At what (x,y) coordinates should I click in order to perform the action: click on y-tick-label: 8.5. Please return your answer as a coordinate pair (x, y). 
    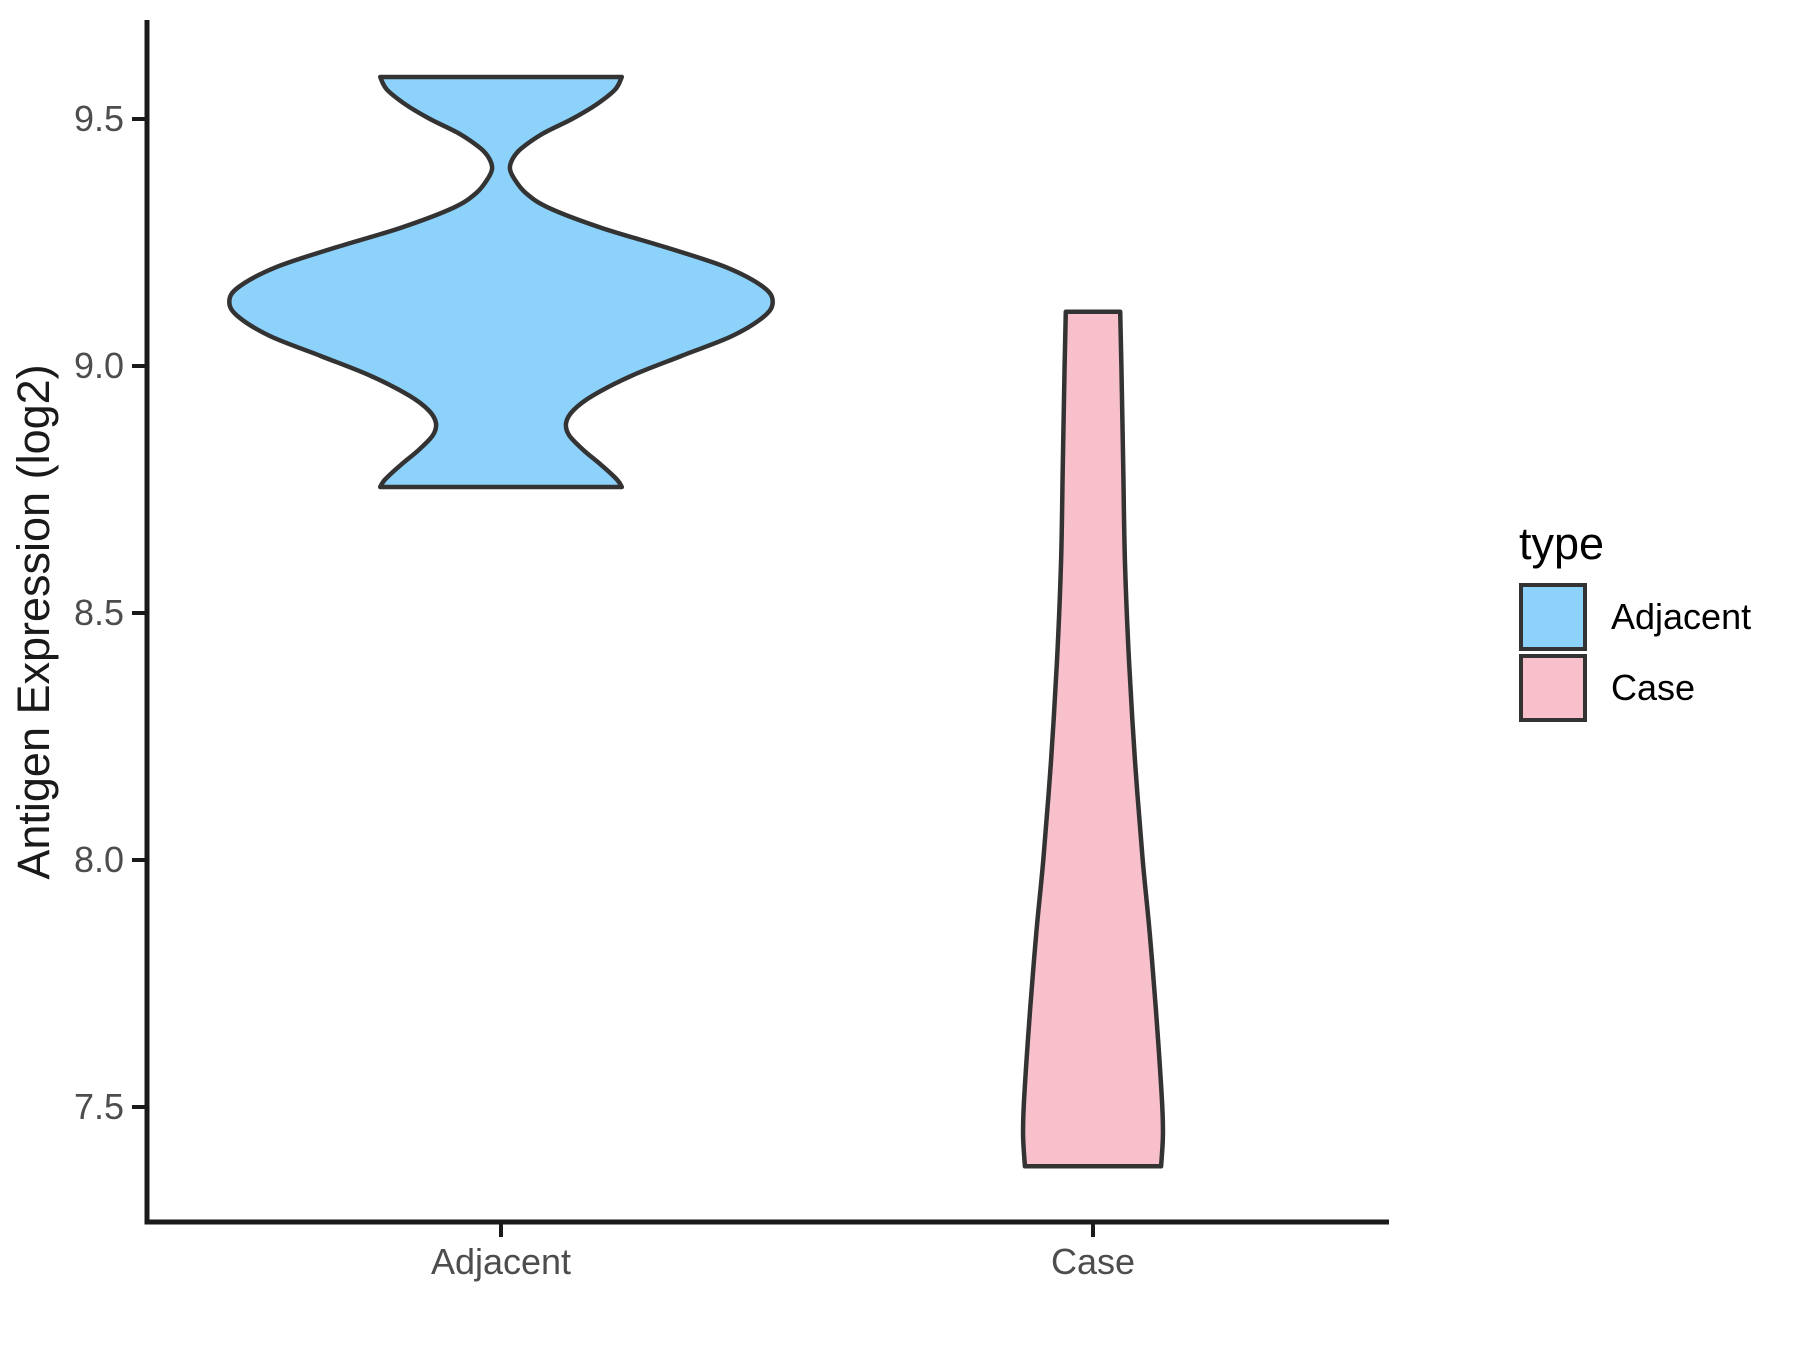
    Looking at the image, I should click on (98, 612).